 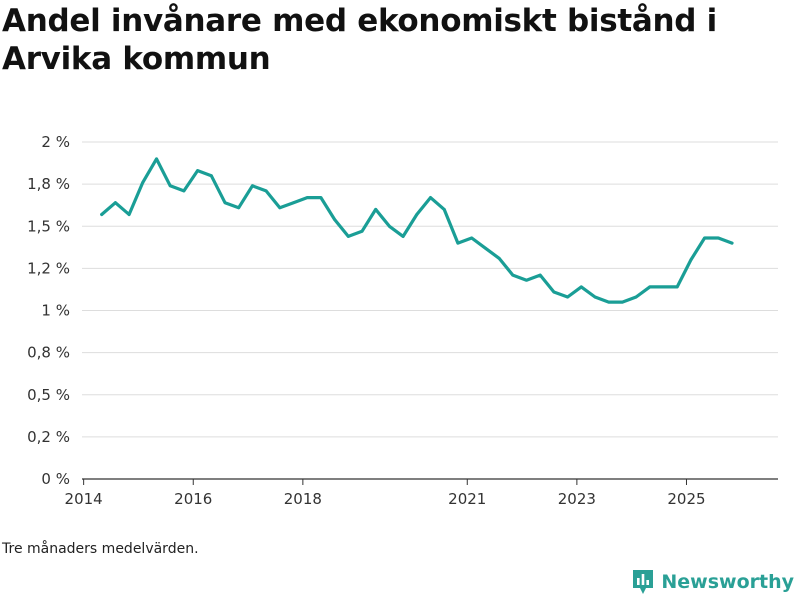 What do you see at coordinates (727, 582) in the screenshot?
I see `brand-name: Newsworthy` at bounding box center [727, 582].